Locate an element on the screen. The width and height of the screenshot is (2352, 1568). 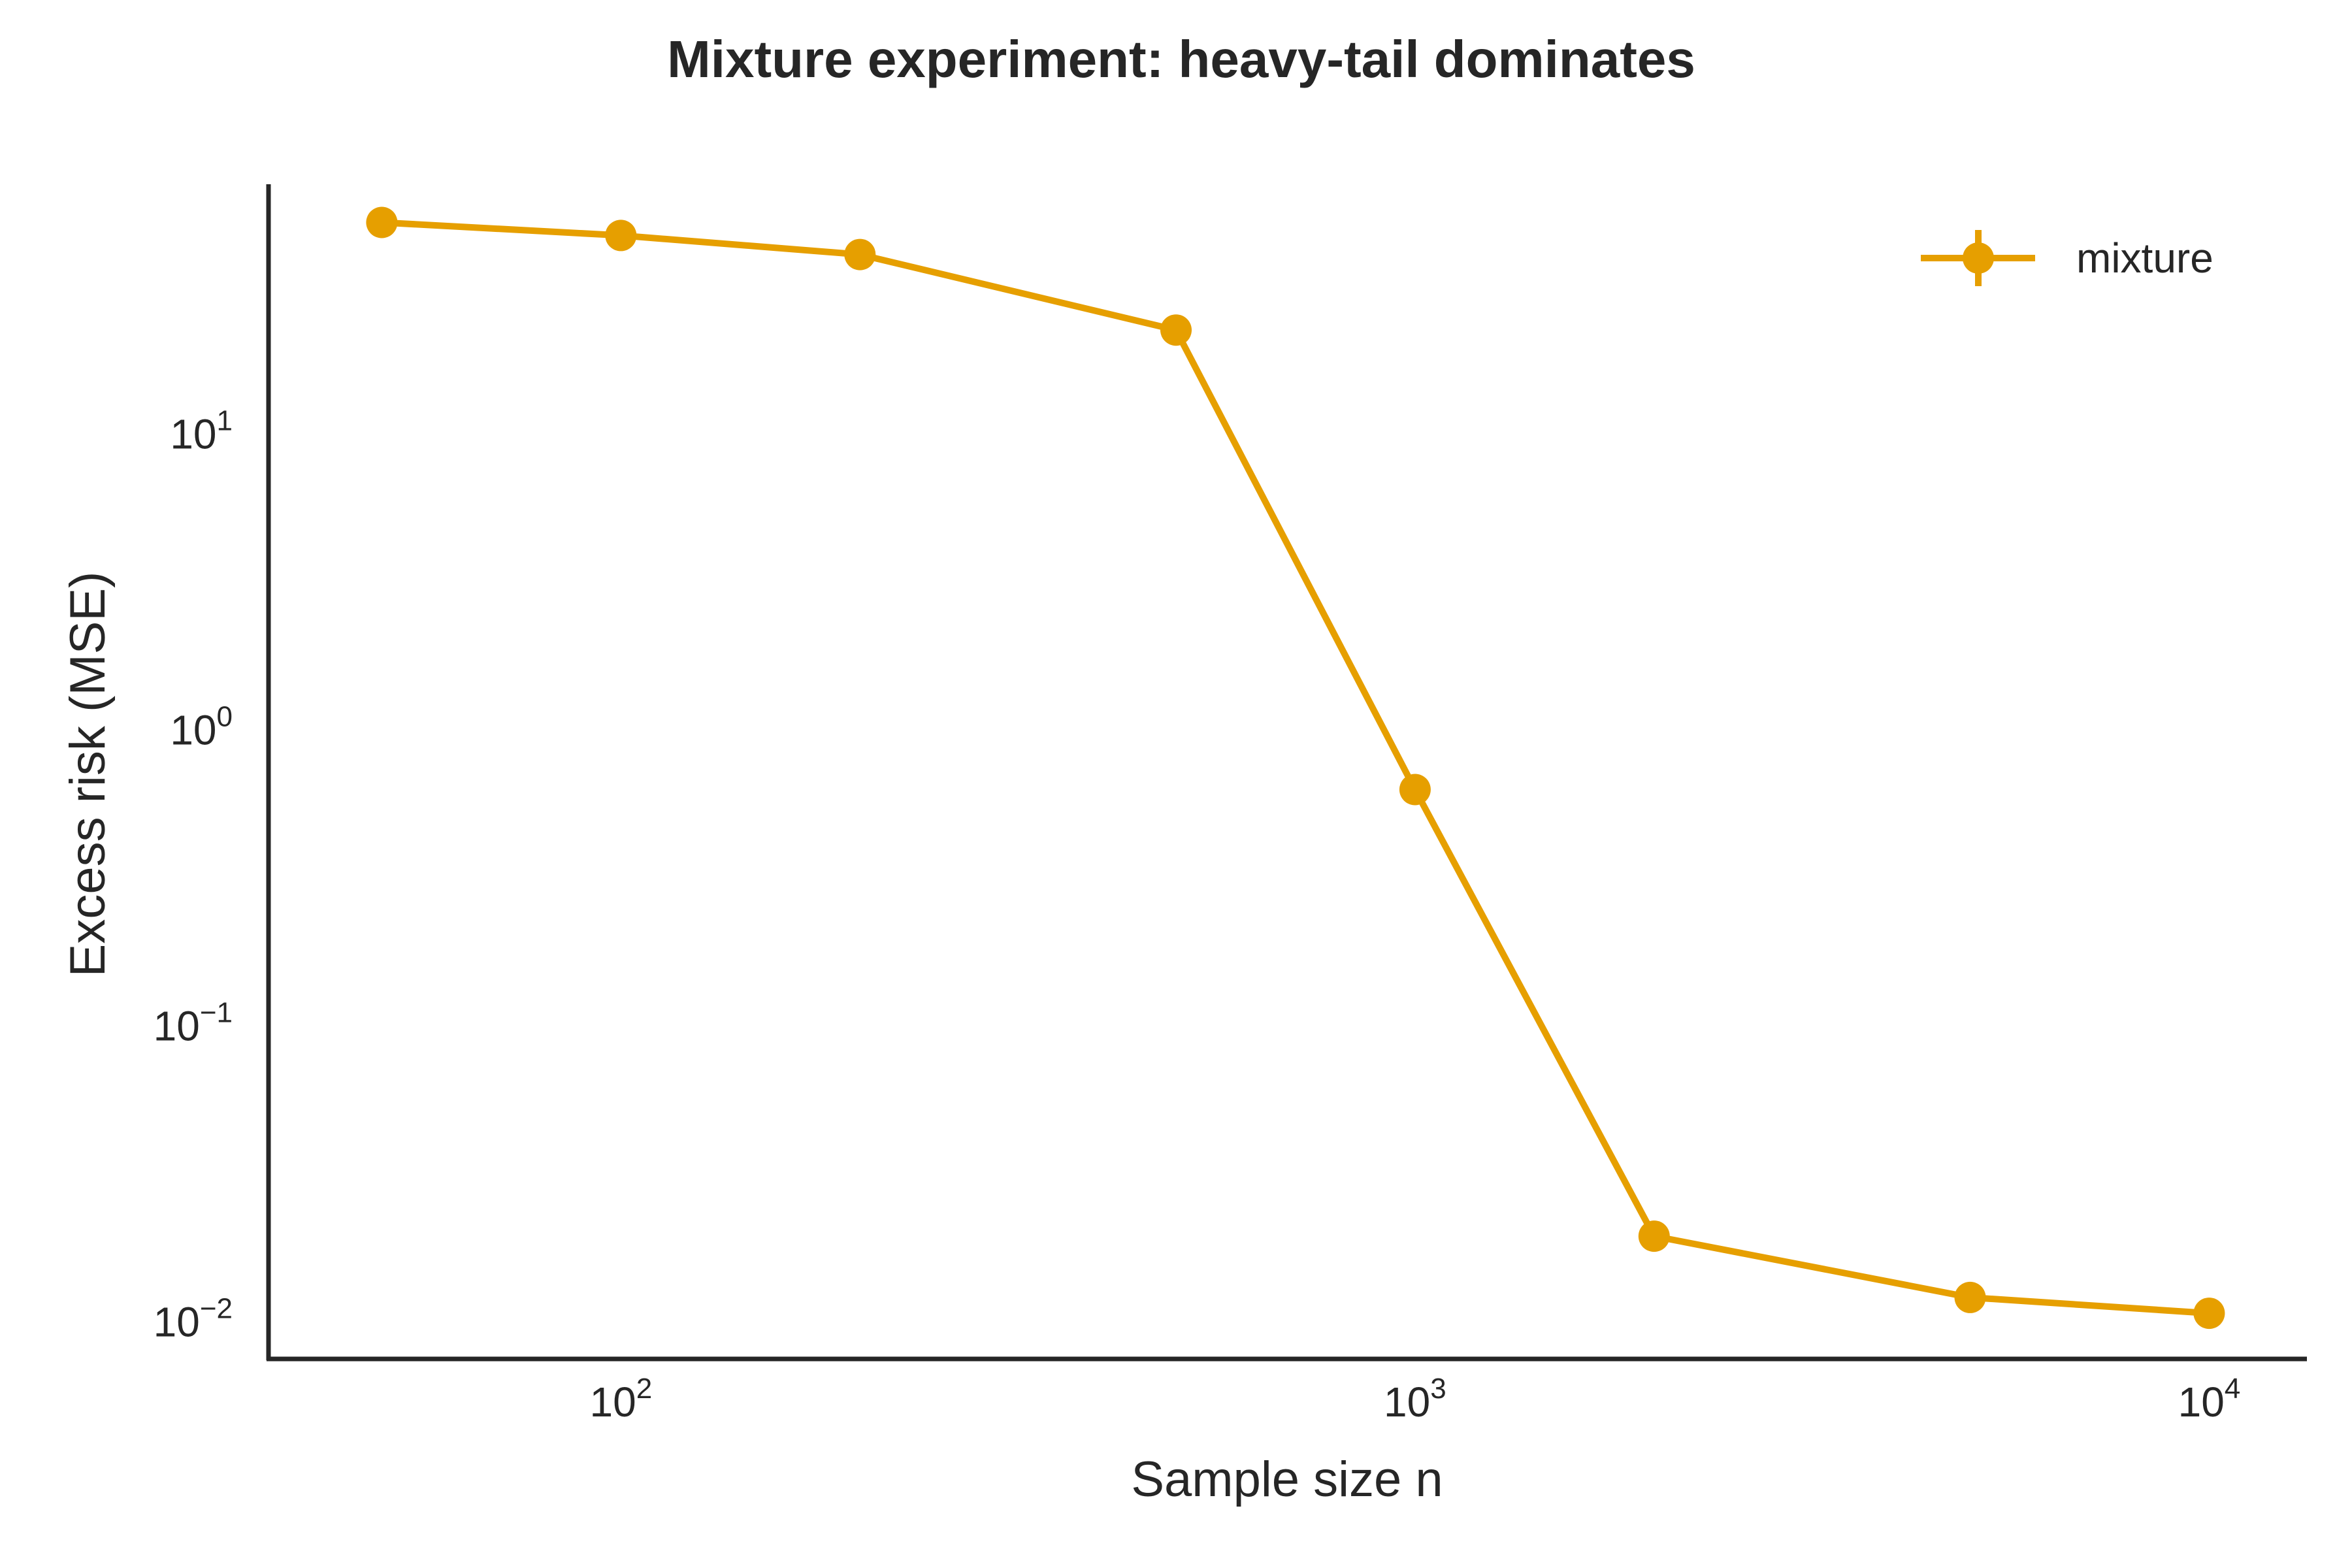
legend: mixture is located at coordinates (2067, 258).